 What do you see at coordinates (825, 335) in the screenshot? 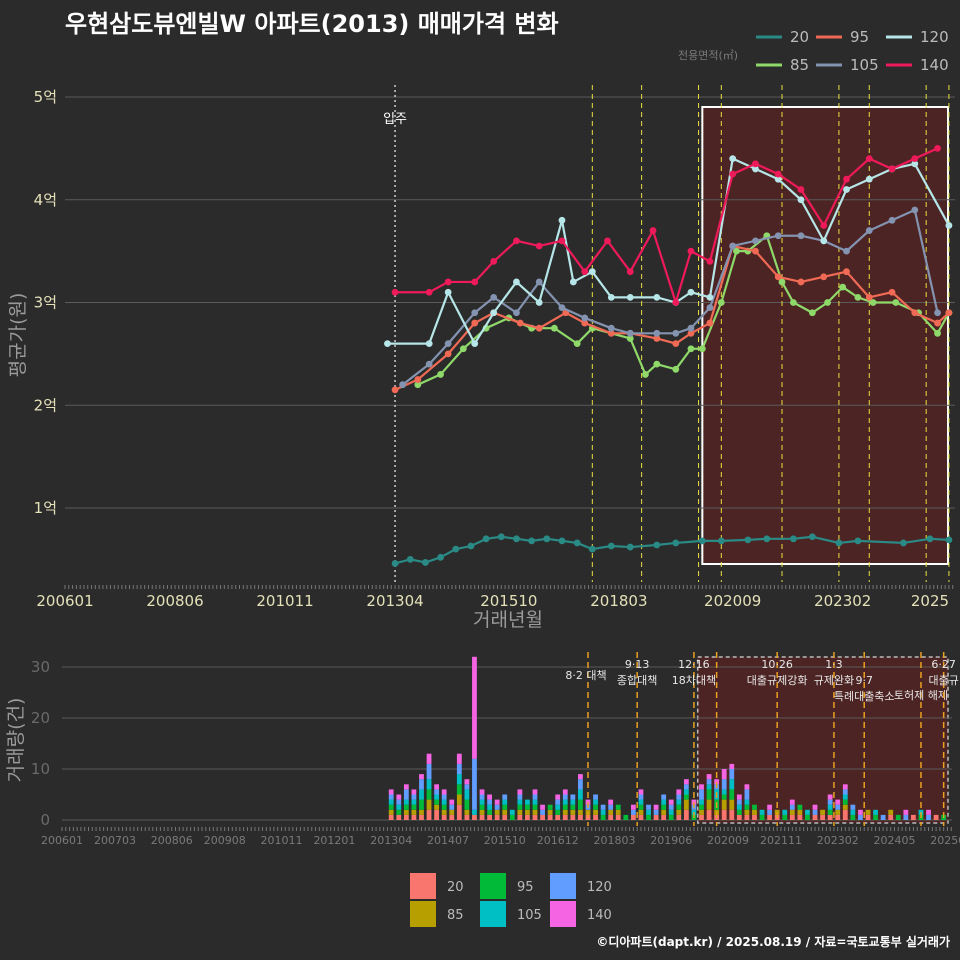
I see `highlight-box` at bounding box center [825, 335].